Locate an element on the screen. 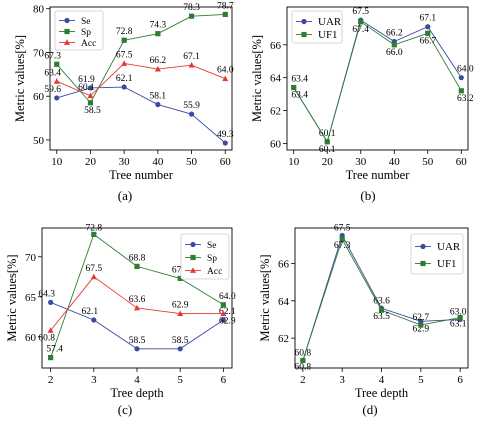 The height and width of the screenshot is (424, 485). series-sp: 57.4 72.8 68.8 67.3 64.0 is located at coordinates (141, 292).